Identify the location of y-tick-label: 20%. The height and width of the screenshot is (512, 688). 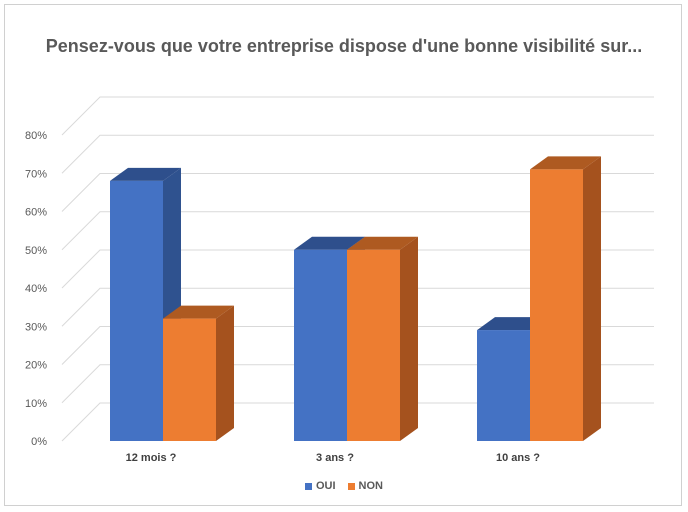
(36, 366).